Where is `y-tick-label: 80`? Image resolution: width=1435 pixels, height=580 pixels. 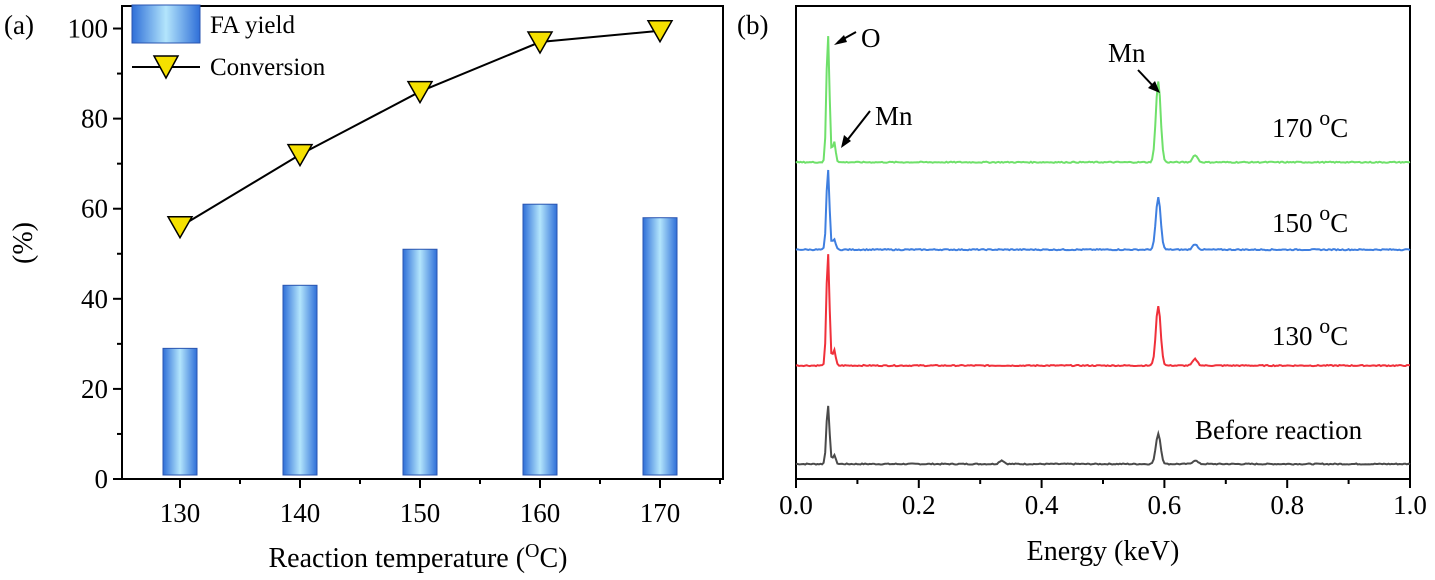 y-tick-label: 80 is located at coordinates (94, 119).